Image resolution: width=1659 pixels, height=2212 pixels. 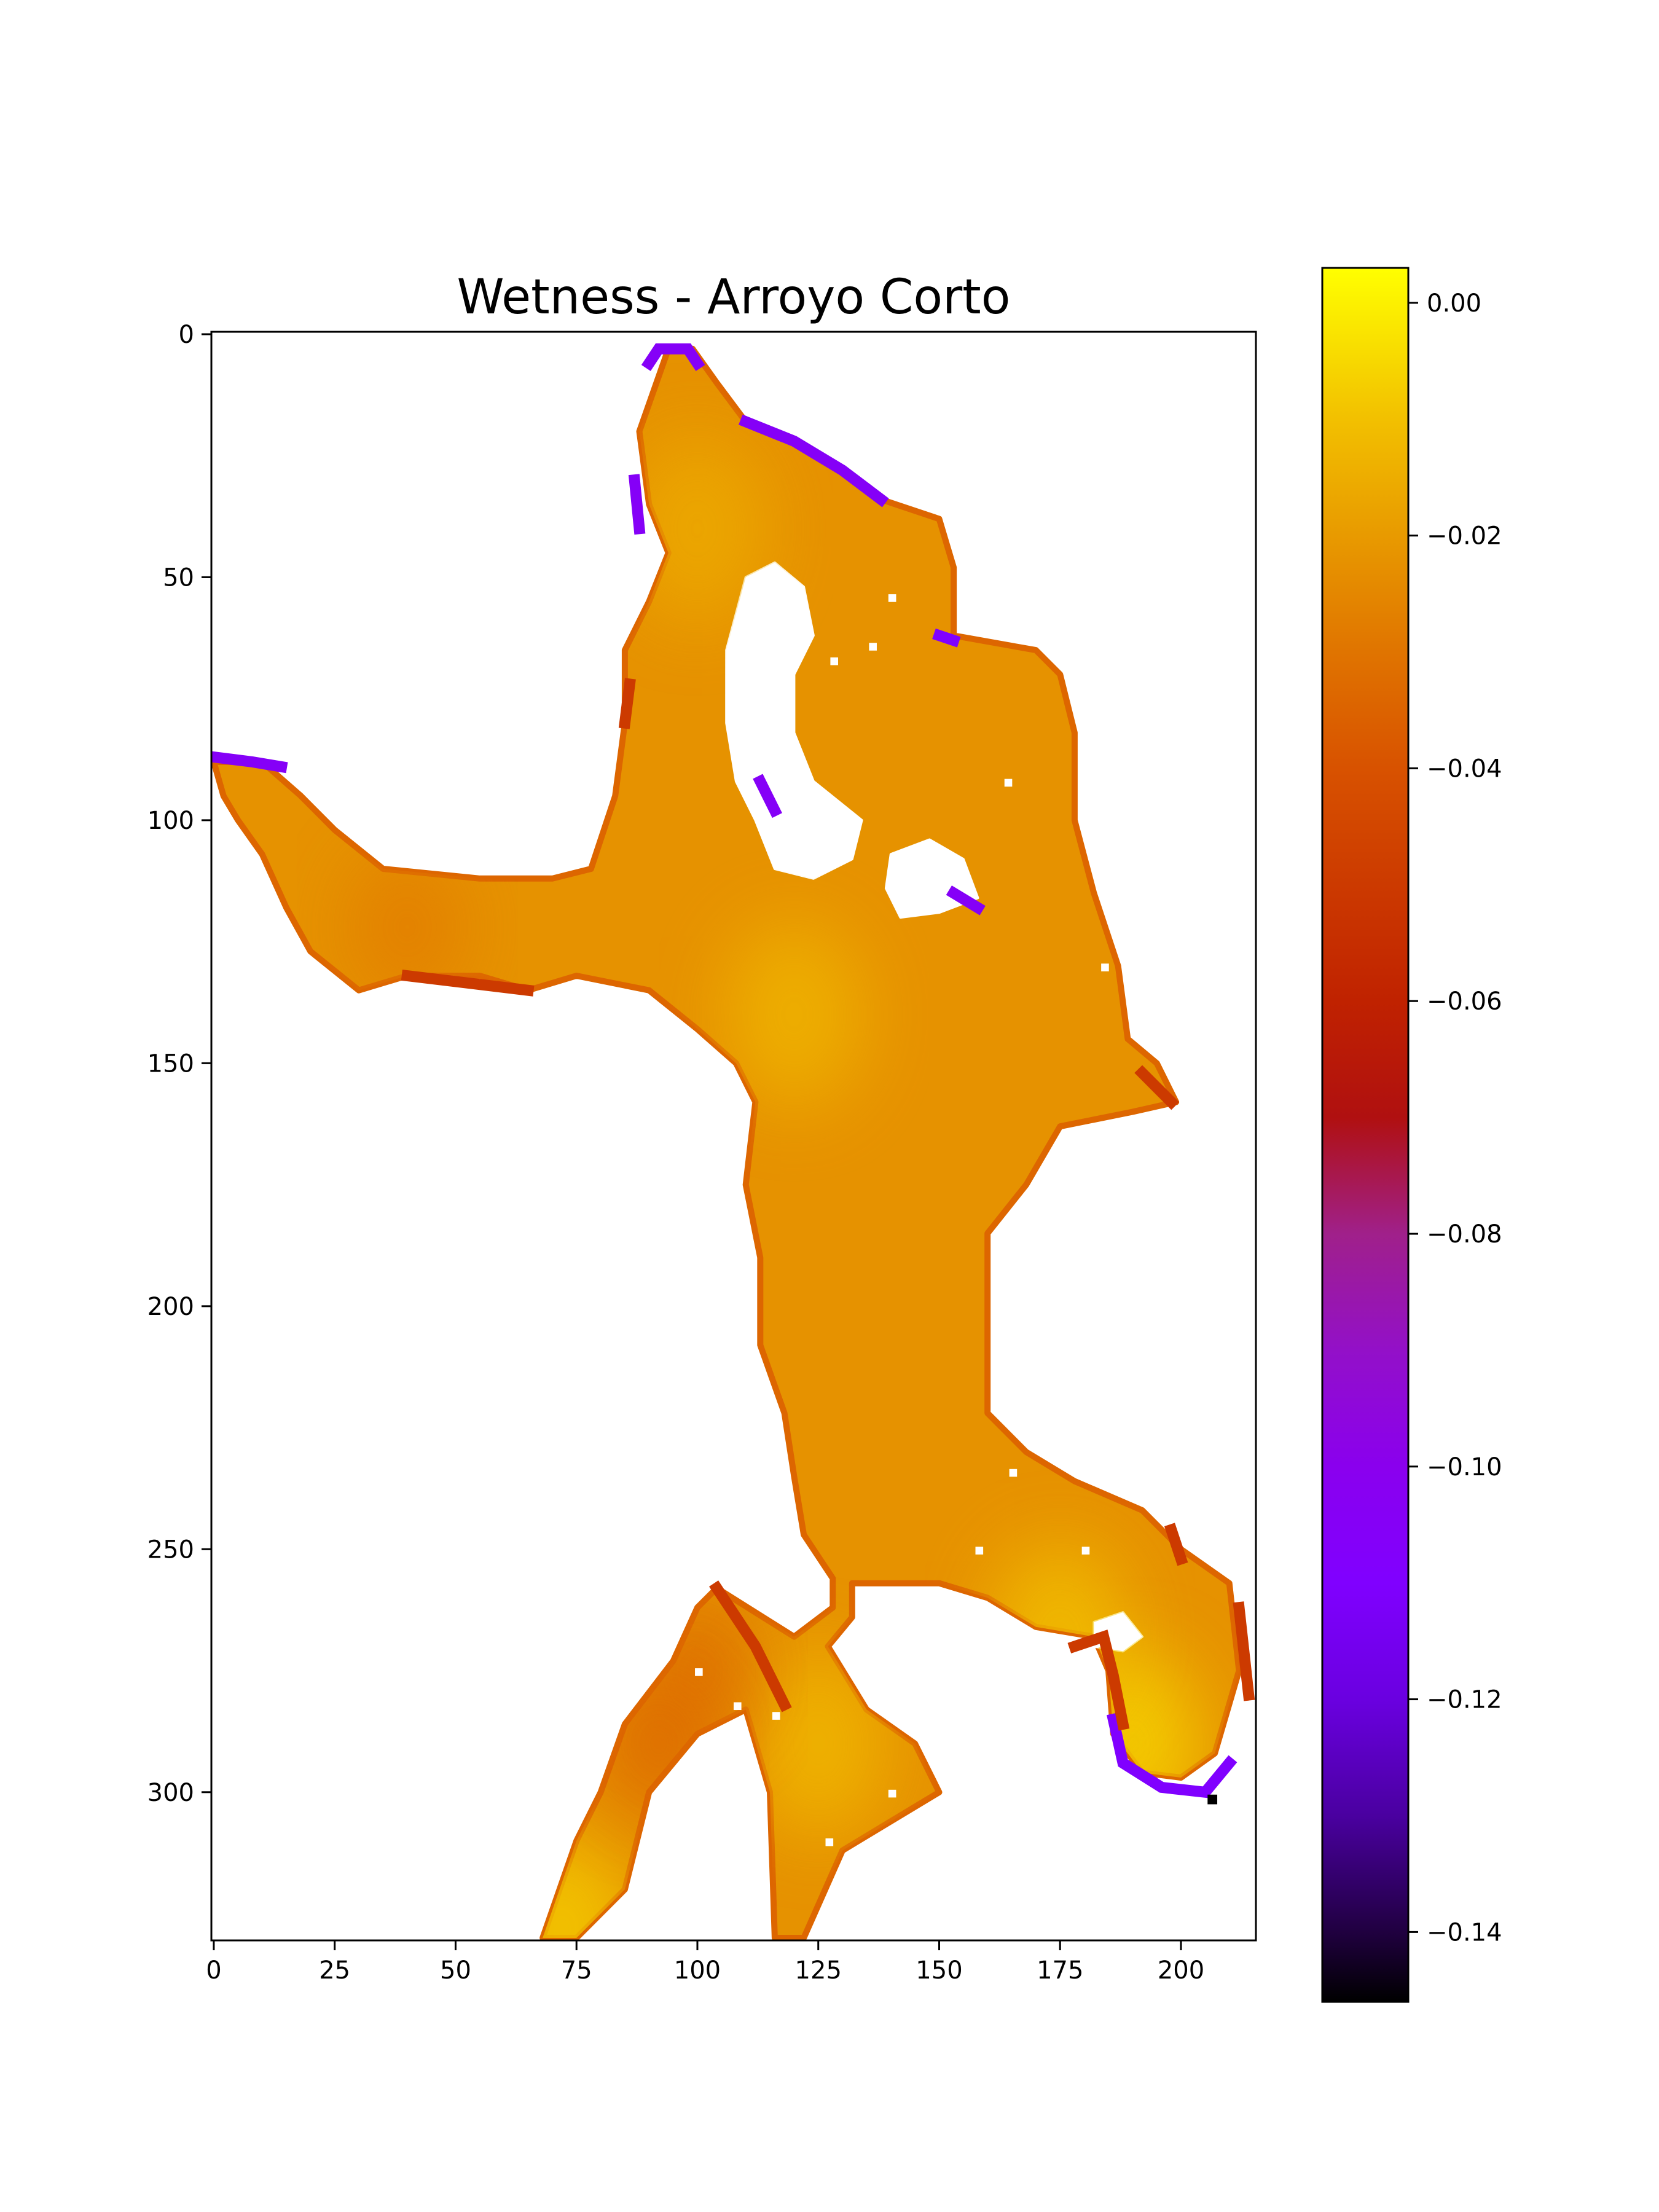 I want to click on colorbar-tick-label: −0.14, so click(x=1464, y=1932).